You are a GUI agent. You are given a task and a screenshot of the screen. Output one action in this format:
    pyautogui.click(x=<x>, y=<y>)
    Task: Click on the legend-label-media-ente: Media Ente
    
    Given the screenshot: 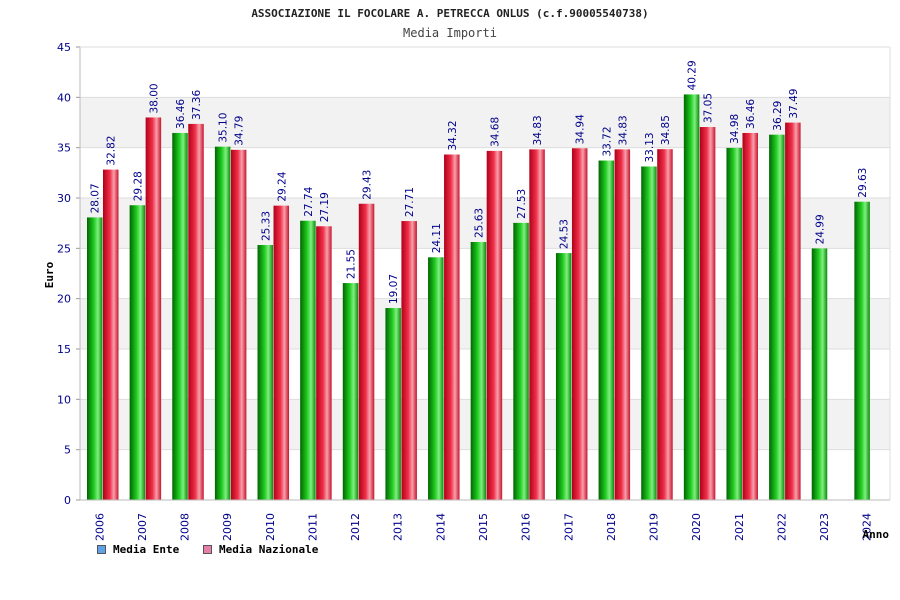 What is the action you would take?
    pyautogui.click(x=146, y=549)
    